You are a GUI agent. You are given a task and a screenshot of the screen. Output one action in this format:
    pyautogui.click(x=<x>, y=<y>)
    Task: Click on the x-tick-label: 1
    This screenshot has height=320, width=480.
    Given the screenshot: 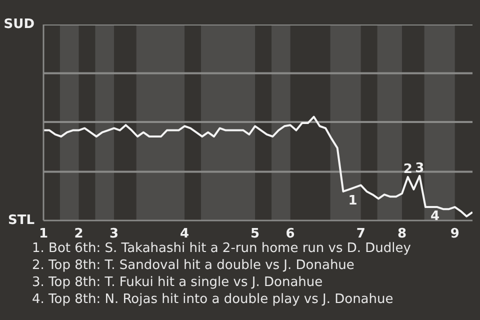 What is the action you would take?
    pyautogui.click(x=43, y=234)
    